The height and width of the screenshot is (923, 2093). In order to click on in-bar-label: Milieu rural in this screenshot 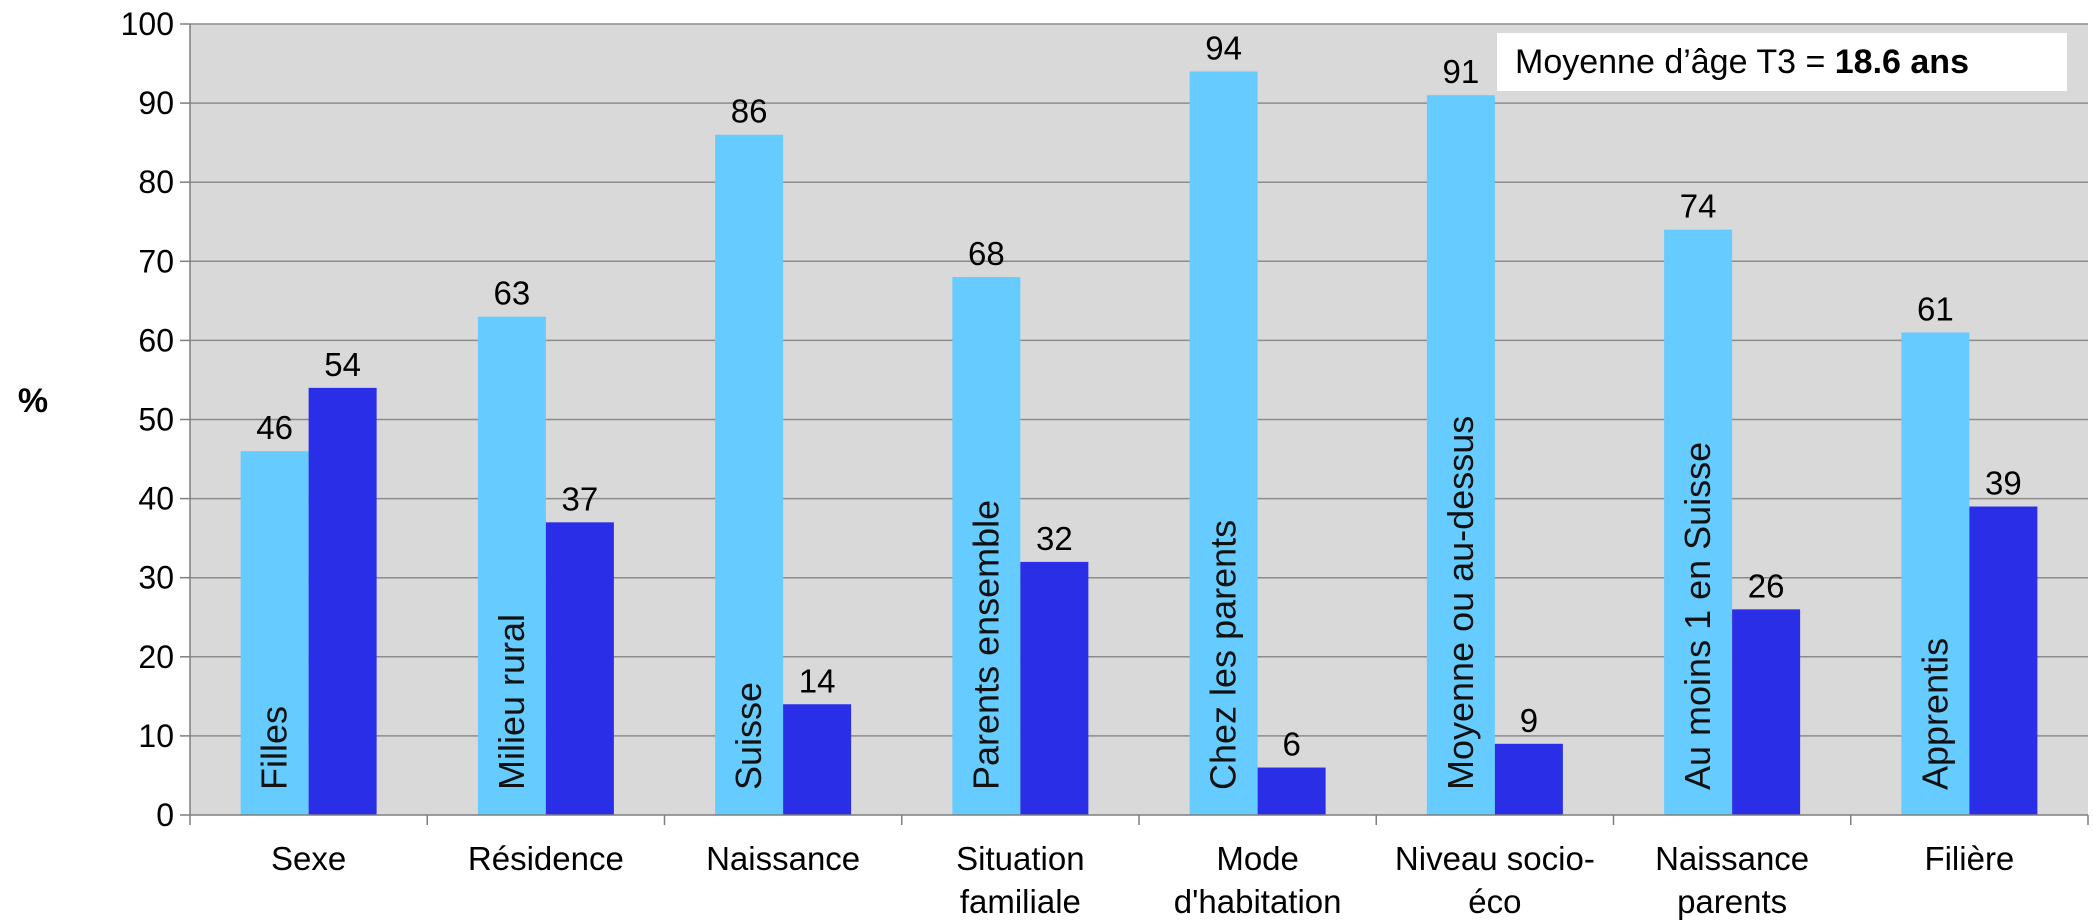, I will do `click(511, 702)`.